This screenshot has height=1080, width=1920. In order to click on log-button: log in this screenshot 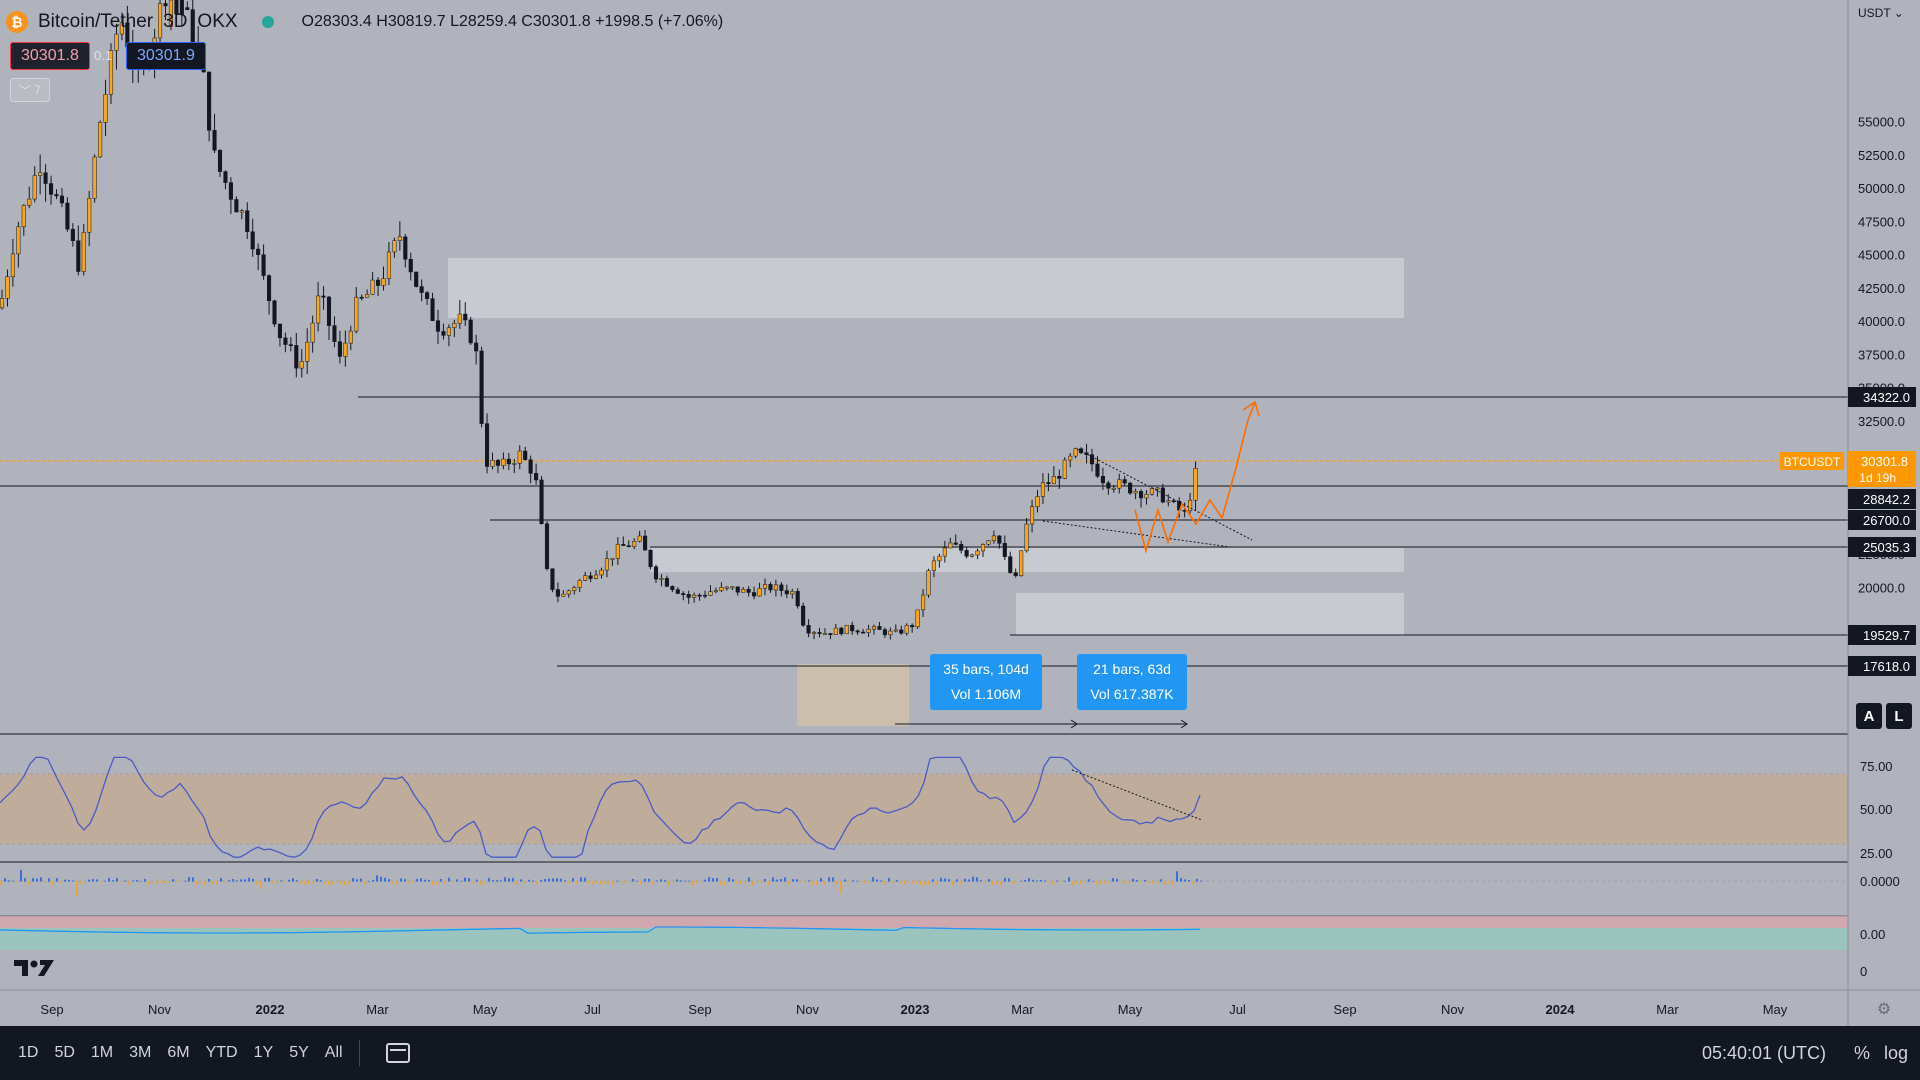, I will do `click(1895, 1052)`.